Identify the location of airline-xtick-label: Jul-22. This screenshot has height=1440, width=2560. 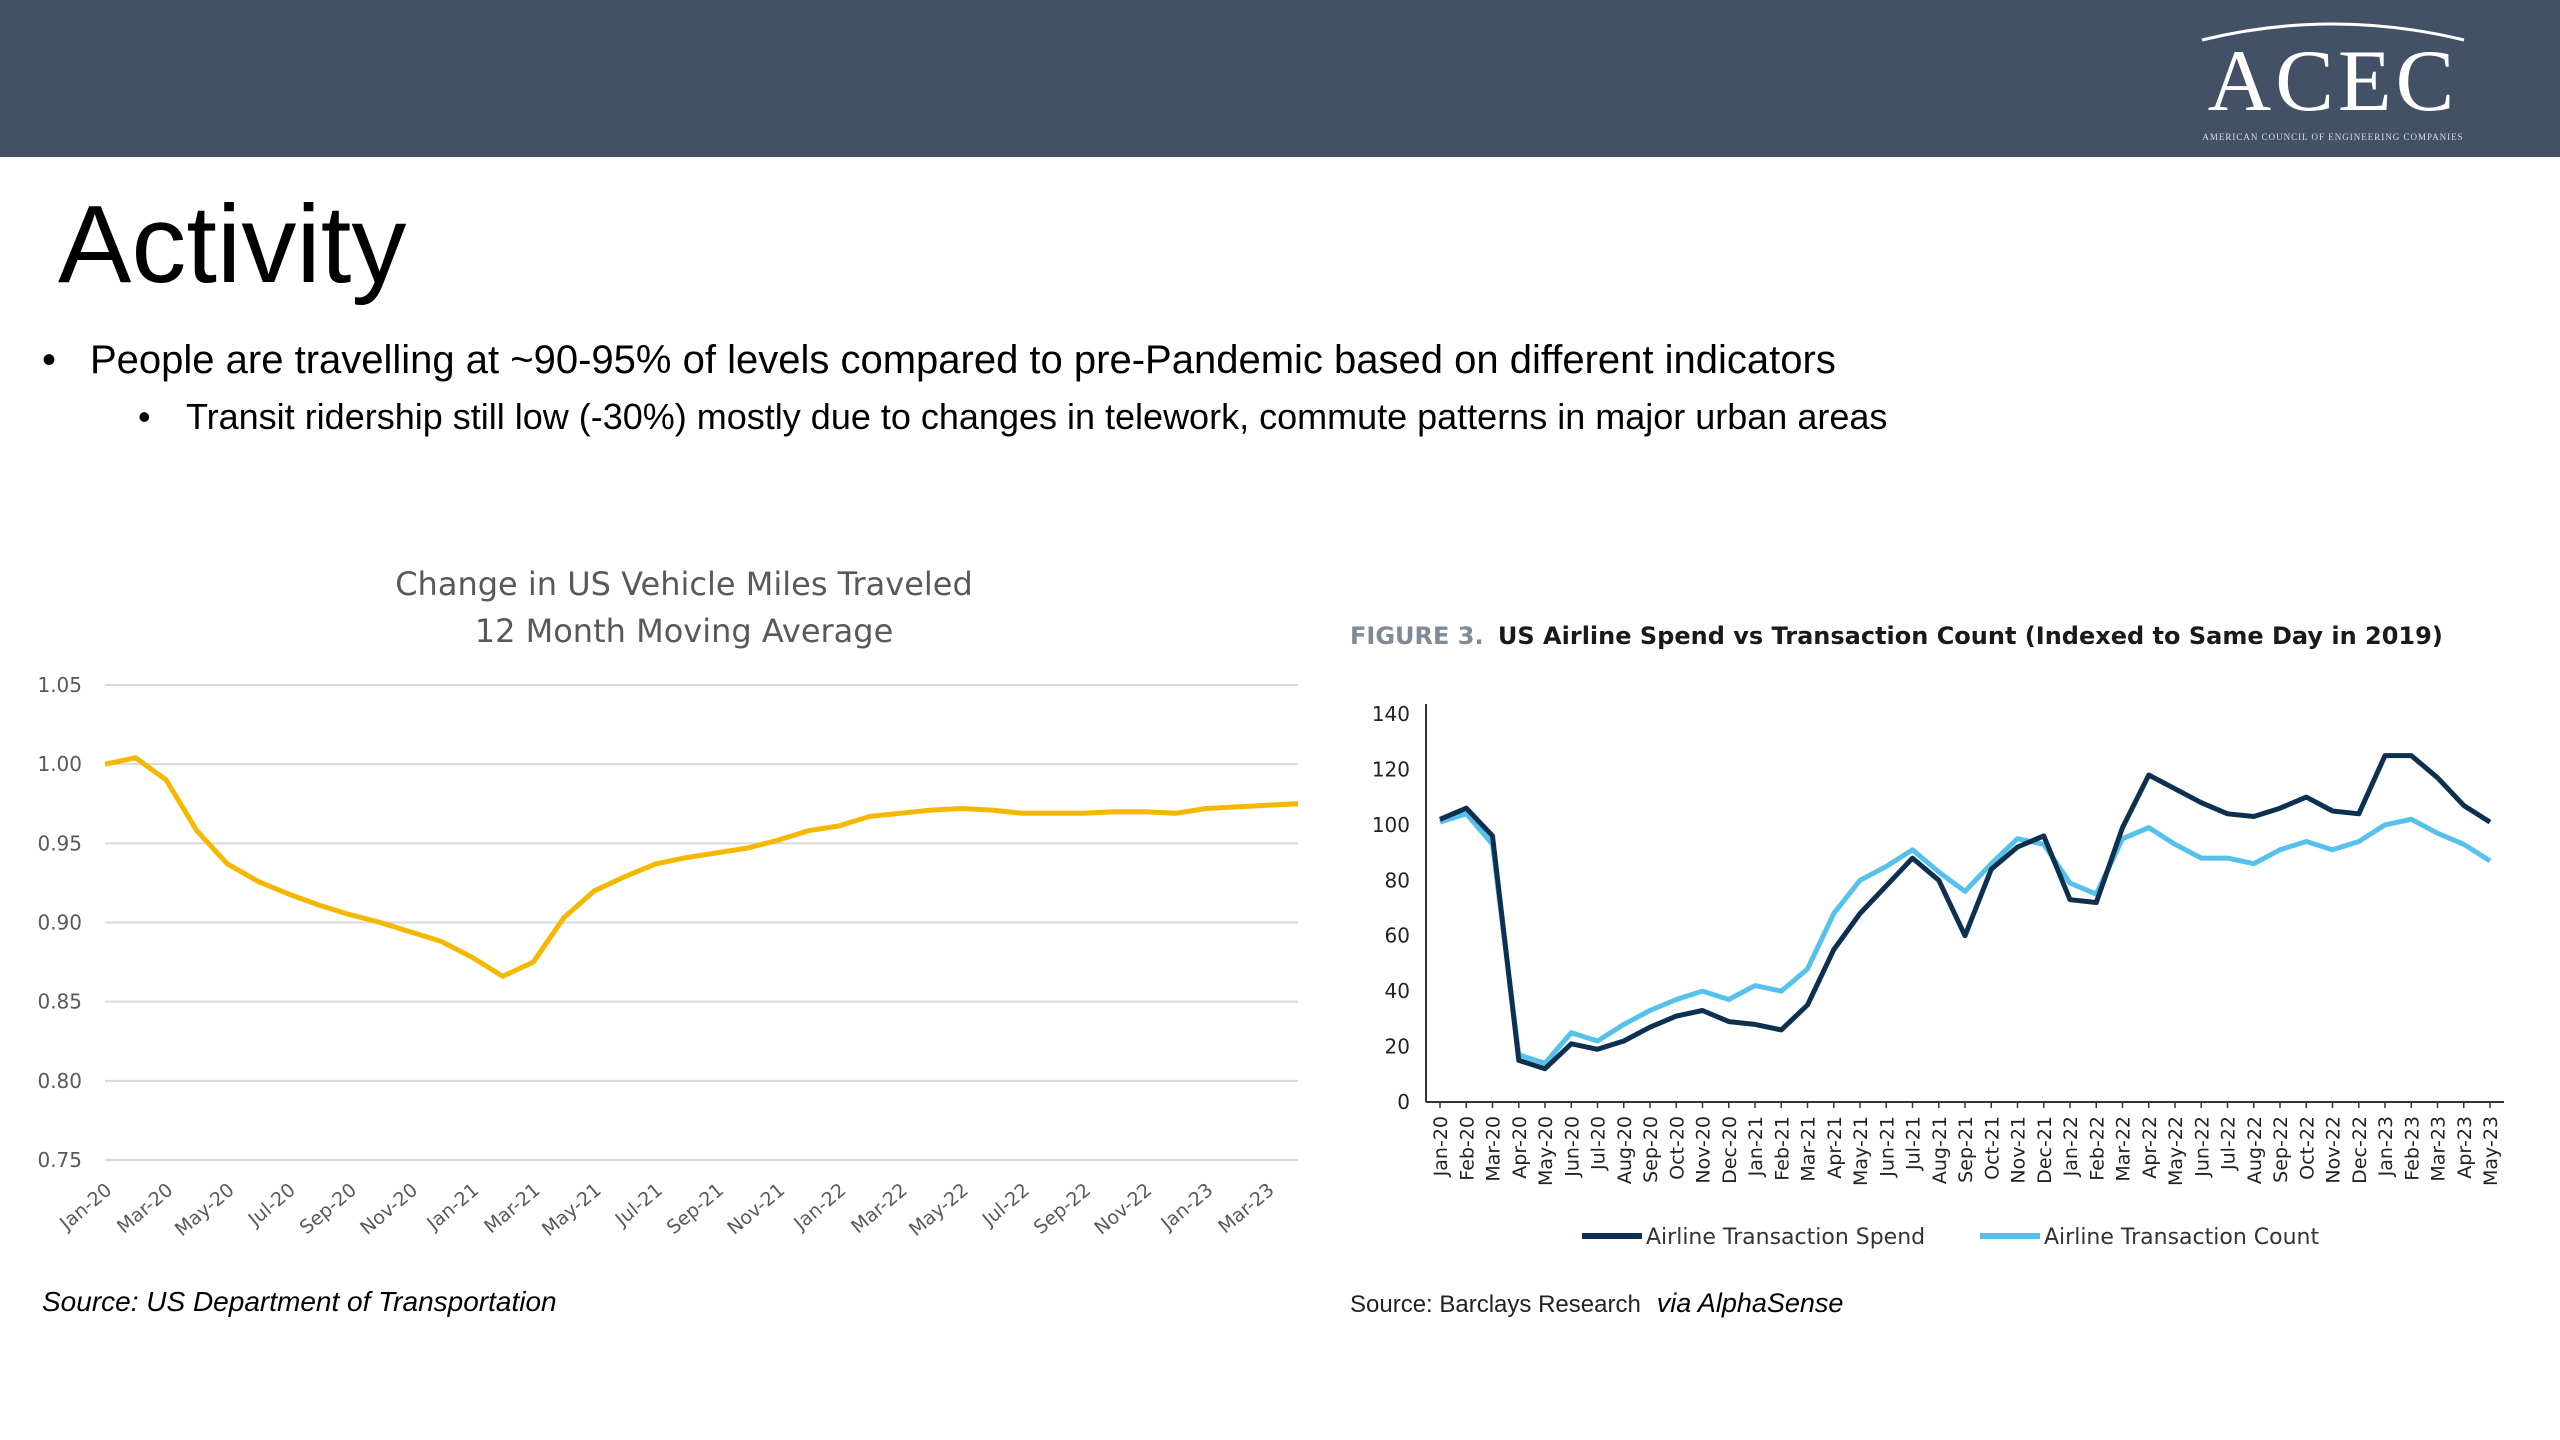
(2229, 1143).